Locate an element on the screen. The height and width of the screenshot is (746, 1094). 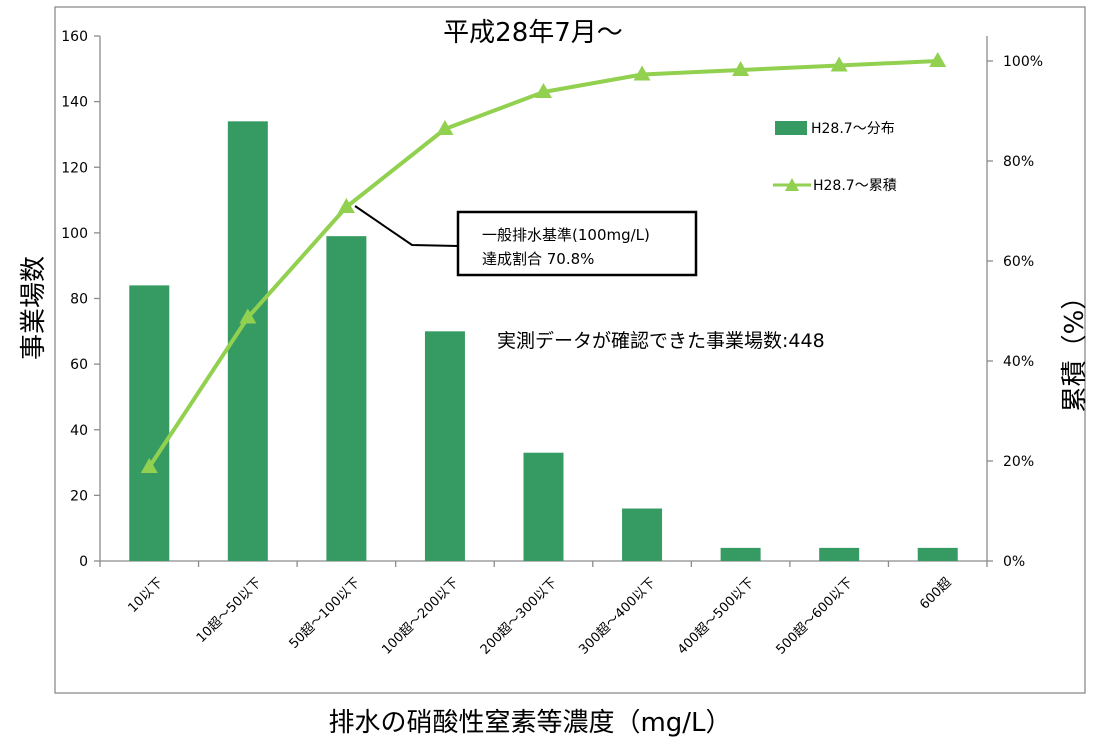
y-right-tick-label: 80% is located at coordinates (1018, 162).